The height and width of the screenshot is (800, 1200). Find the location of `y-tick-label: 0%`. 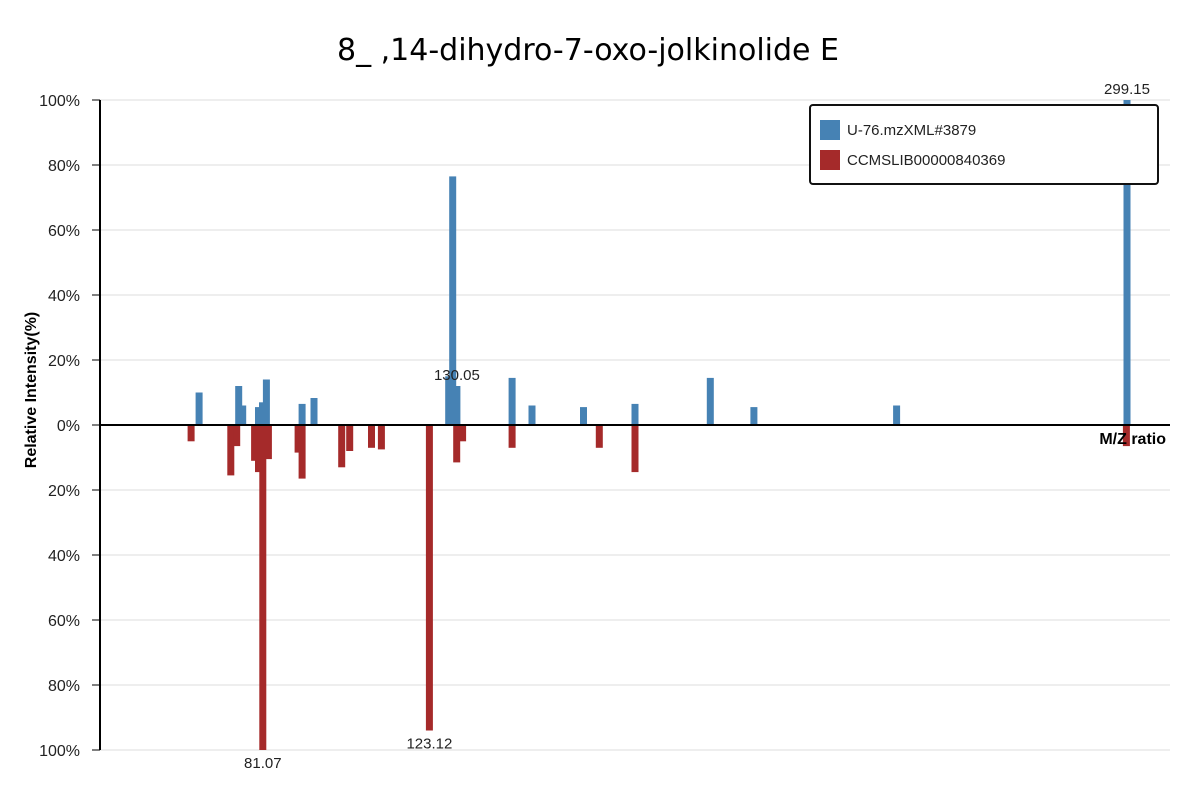

y-tick-label: 0% is located at coordinates (68, 426).